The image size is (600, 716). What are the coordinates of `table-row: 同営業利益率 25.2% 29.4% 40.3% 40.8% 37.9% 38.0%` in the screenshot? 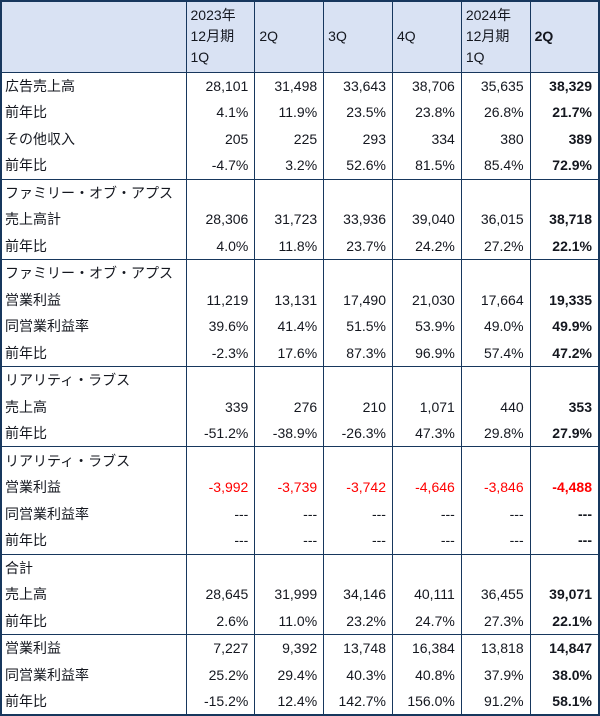 It's located at (300, 674).